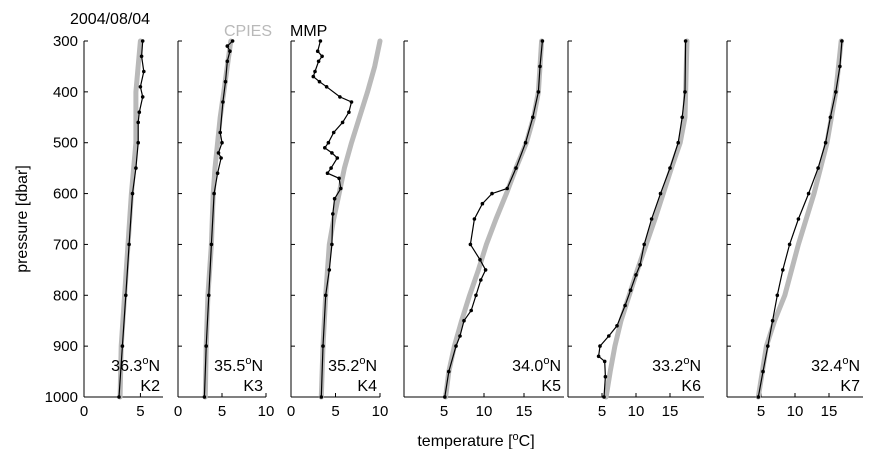 This screenshot has height=449, width=869. What do you see at coordinates (178, 411) in the screenshot?
I see `x-tick-label: 0` at bounding box center [178, 411].